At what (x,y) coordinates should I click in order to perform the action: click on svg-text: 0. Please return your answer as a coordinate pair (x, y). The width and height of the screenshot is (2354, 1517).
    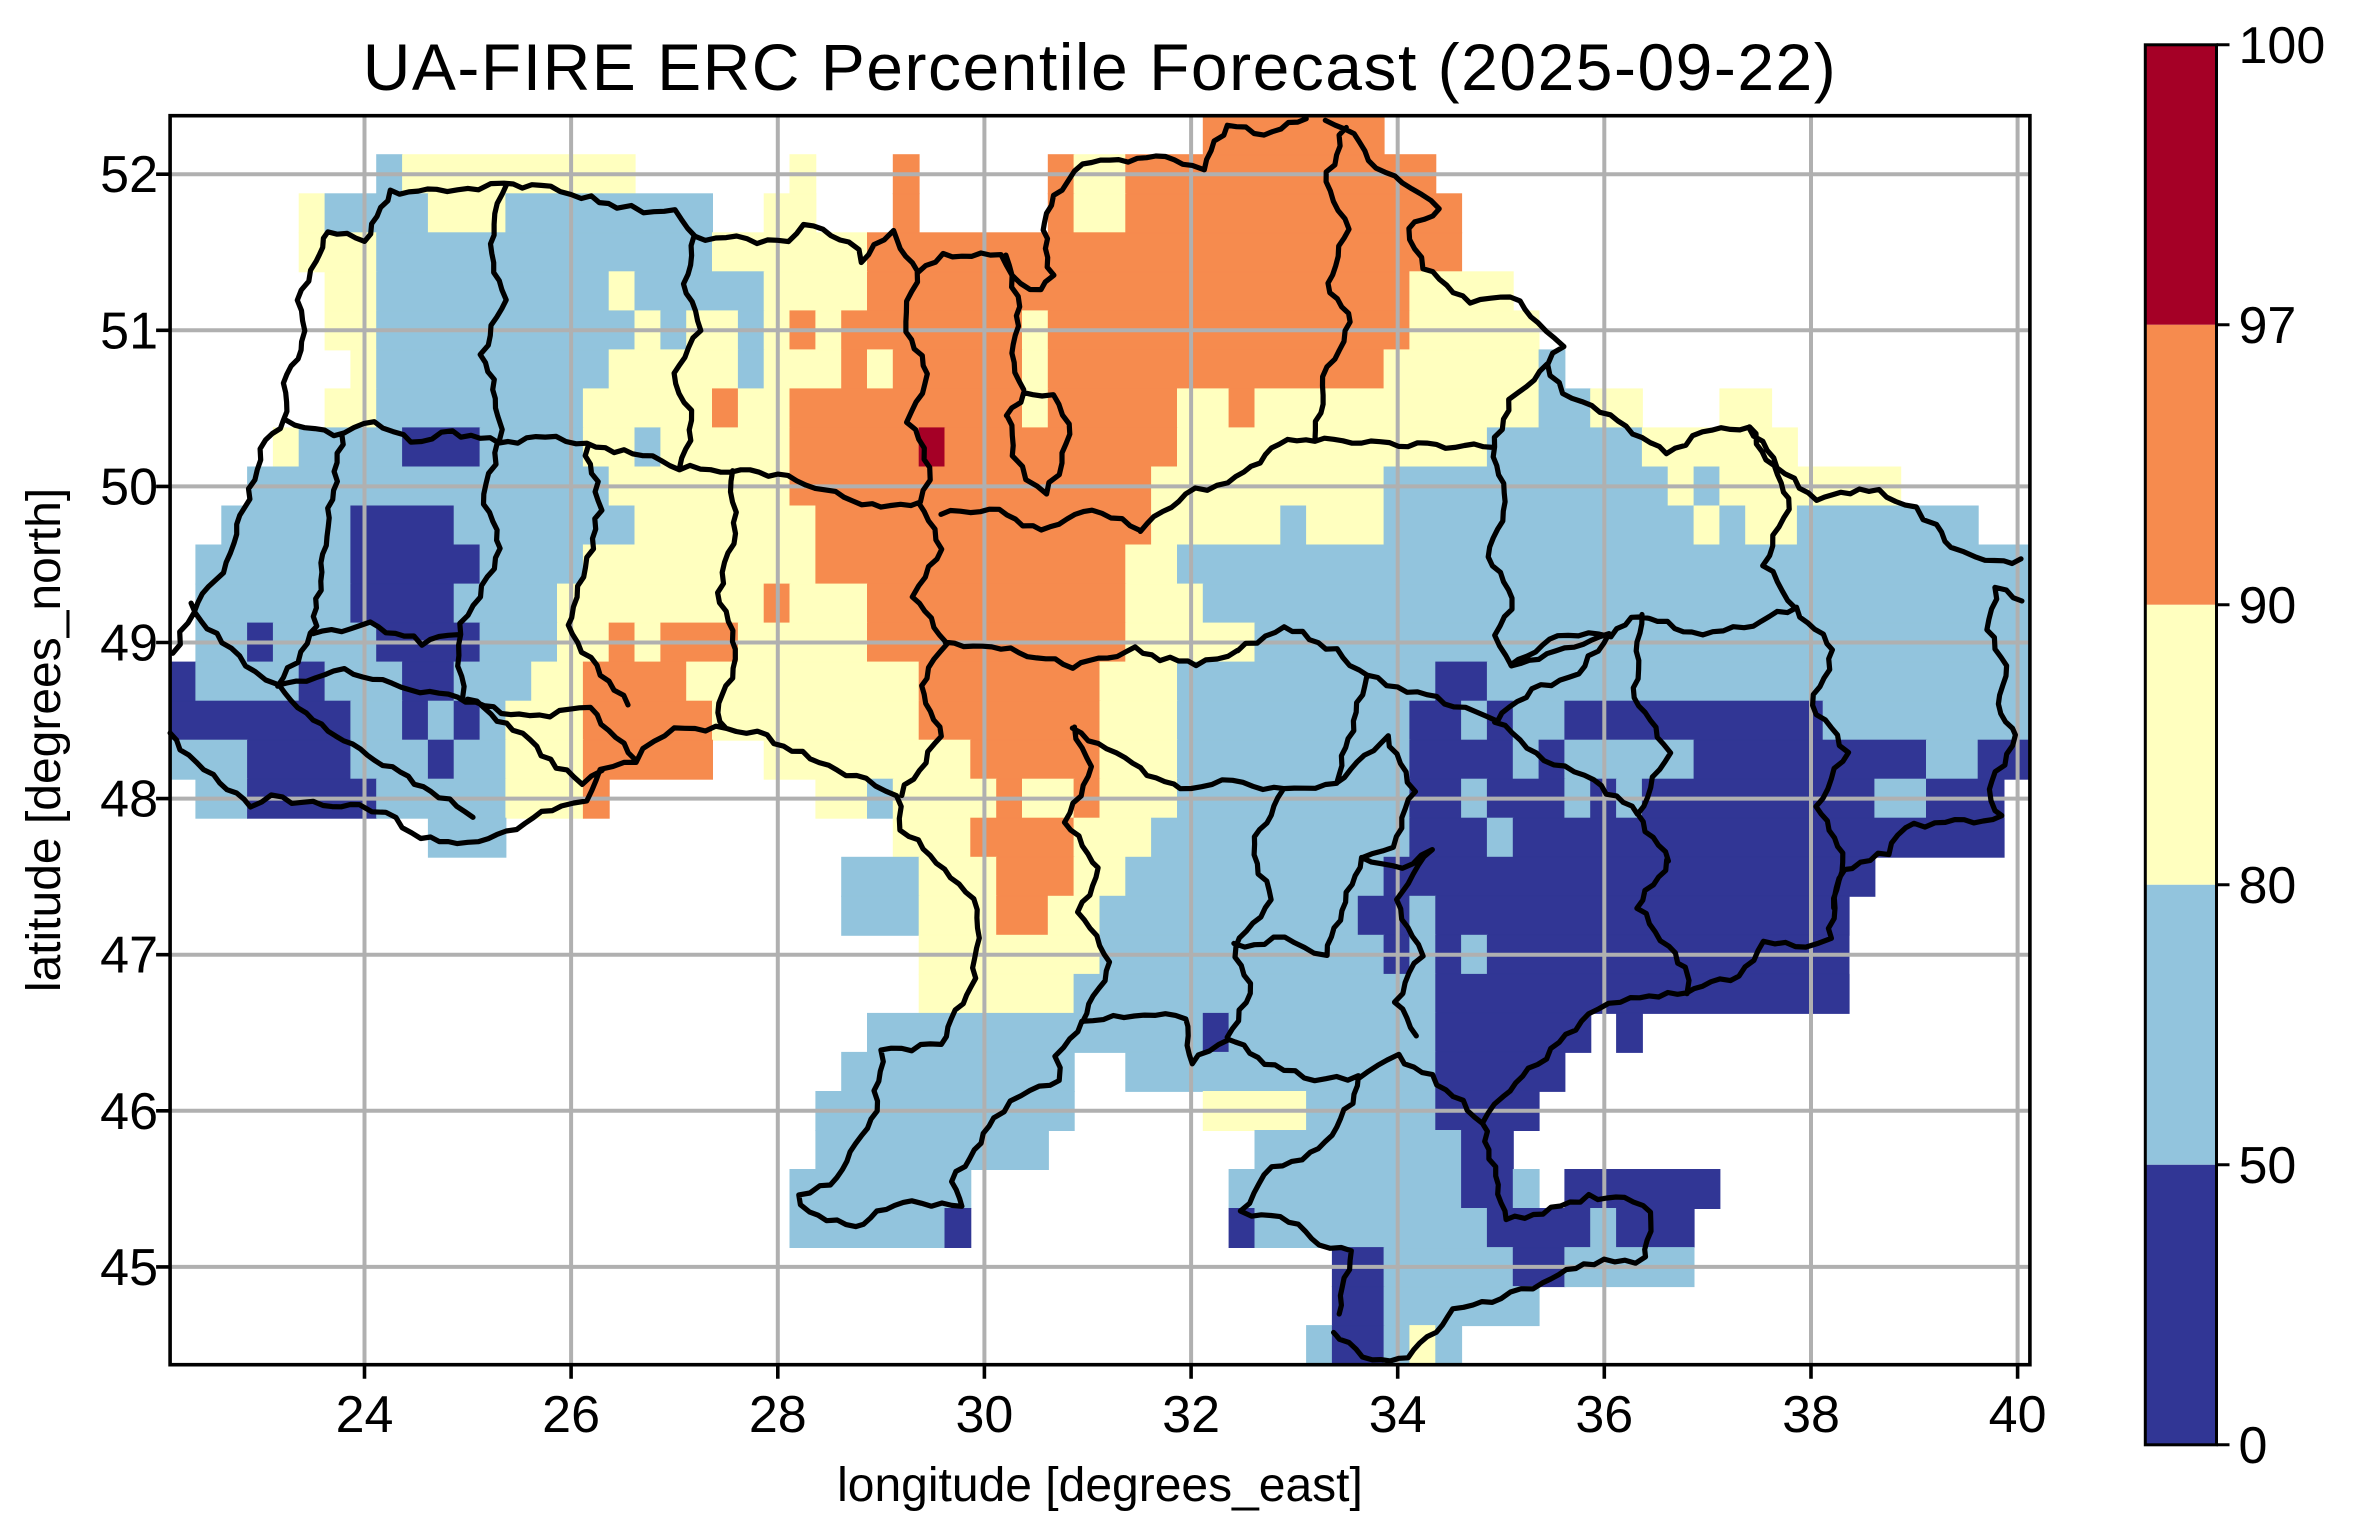
    Looking at the image, I should click on (2253, 1446).